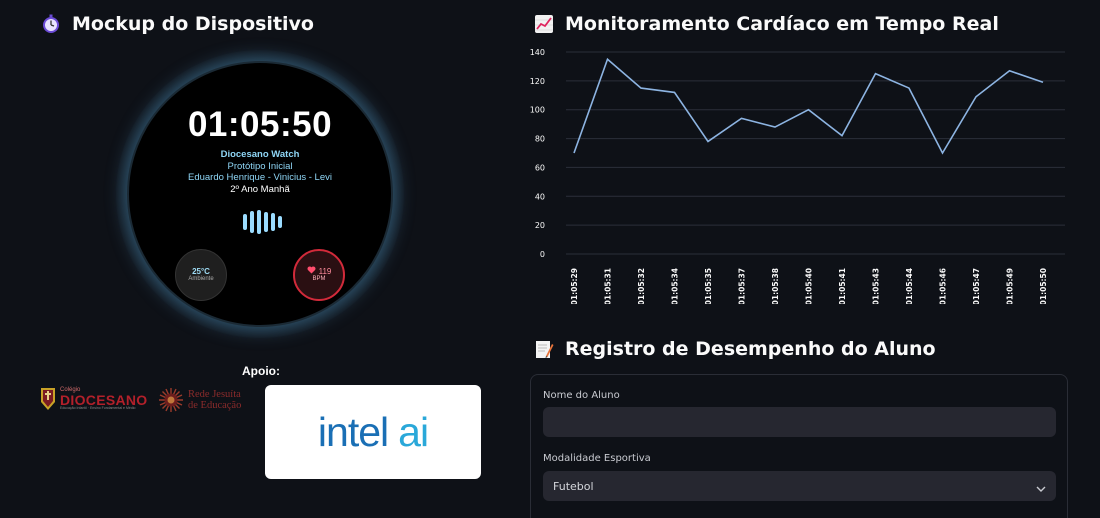 The width and height of the screenshot is (1100, 518). I want to click on x-tick-label: 01:05:49, so click(1010, 286).